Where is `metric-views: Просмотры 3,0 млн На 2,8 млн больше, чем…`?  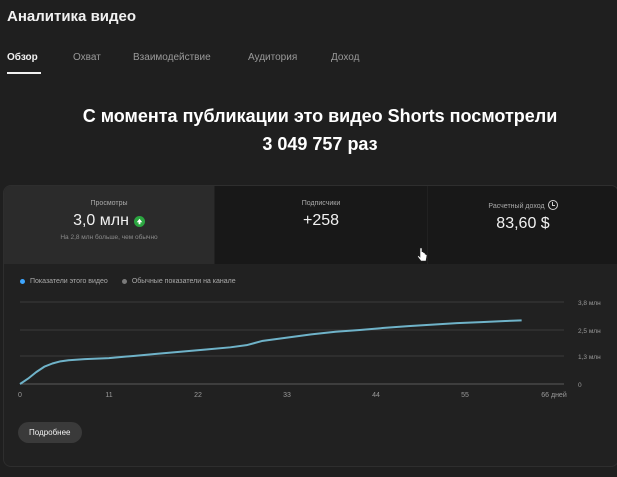
metric-views: Просмотры 3,0 млн На 2,8 млн больше, чем… is located at coordinates (109, 225).